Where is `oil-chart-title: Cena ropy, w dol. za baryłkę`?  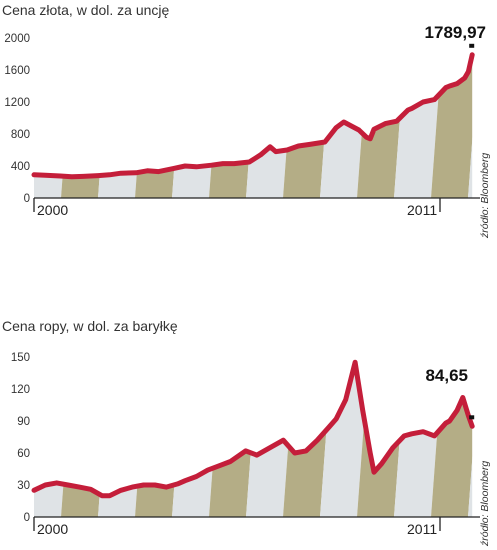
oil-chart-title: Cena ropy, w dol. za baryłkę is located at coordinates (90, 326).